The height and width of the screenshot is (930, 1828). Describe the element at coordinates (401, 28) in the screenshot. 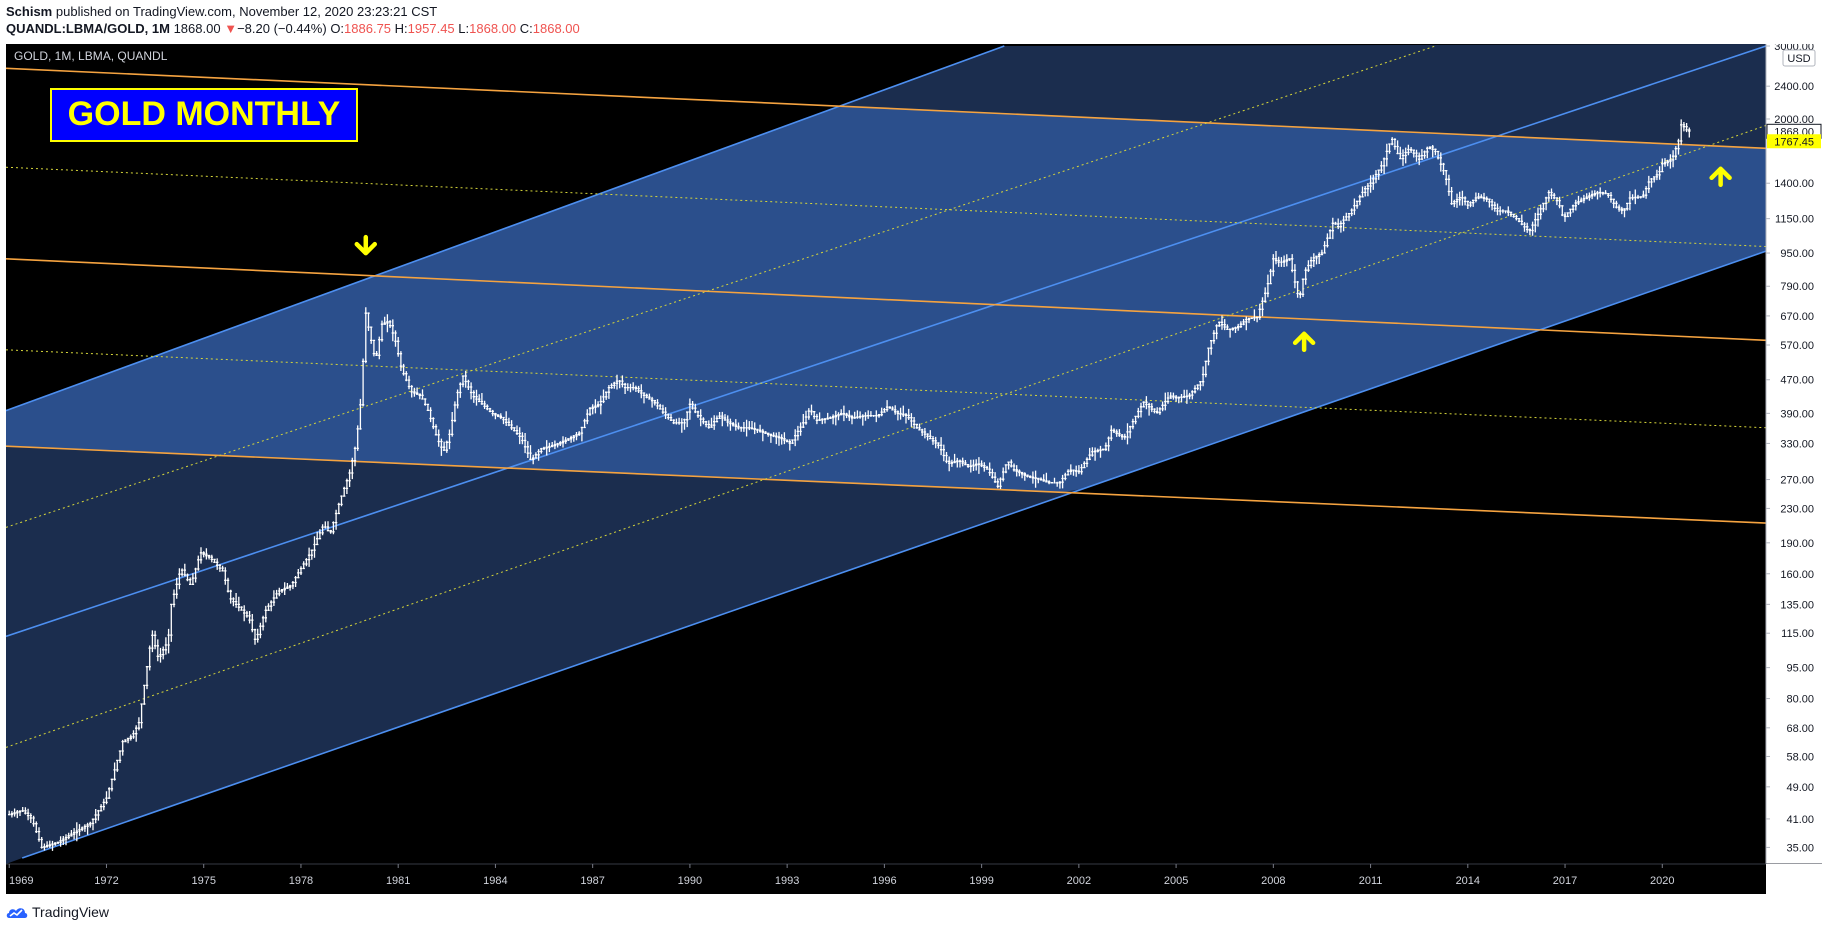

I see `high-label: H:` at that location.